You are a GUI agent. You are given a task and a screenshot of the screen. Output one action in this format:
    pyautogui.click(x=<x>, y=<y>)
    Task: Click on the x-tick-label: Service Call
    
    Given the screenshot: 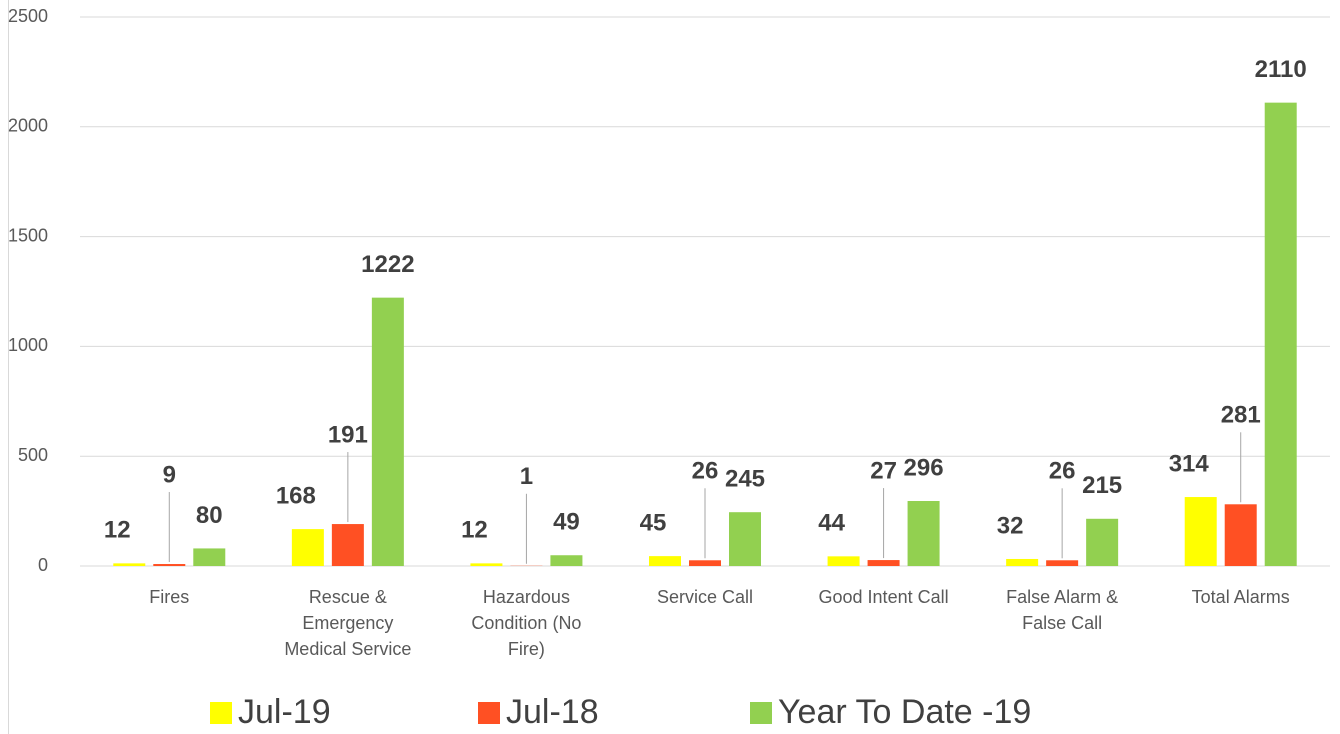 What is the action you would take?
    pyautogui.click(x=705, y=597)
    